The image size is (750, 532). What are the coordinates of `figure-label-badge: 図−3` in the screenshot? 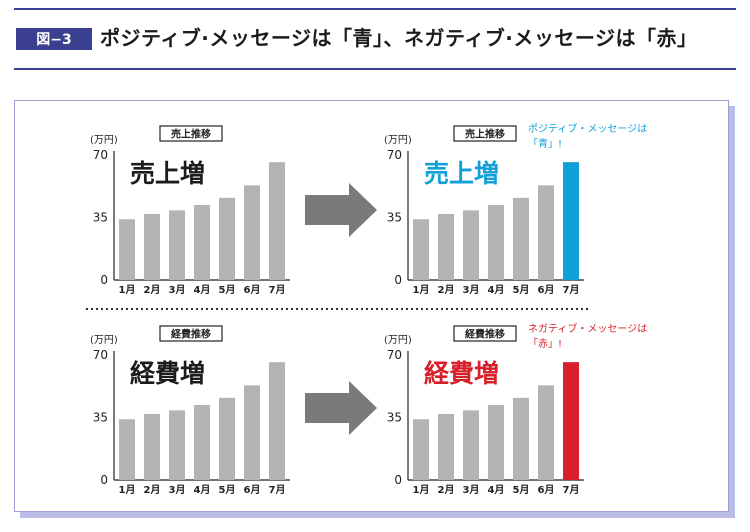 It's located at (54, 39).